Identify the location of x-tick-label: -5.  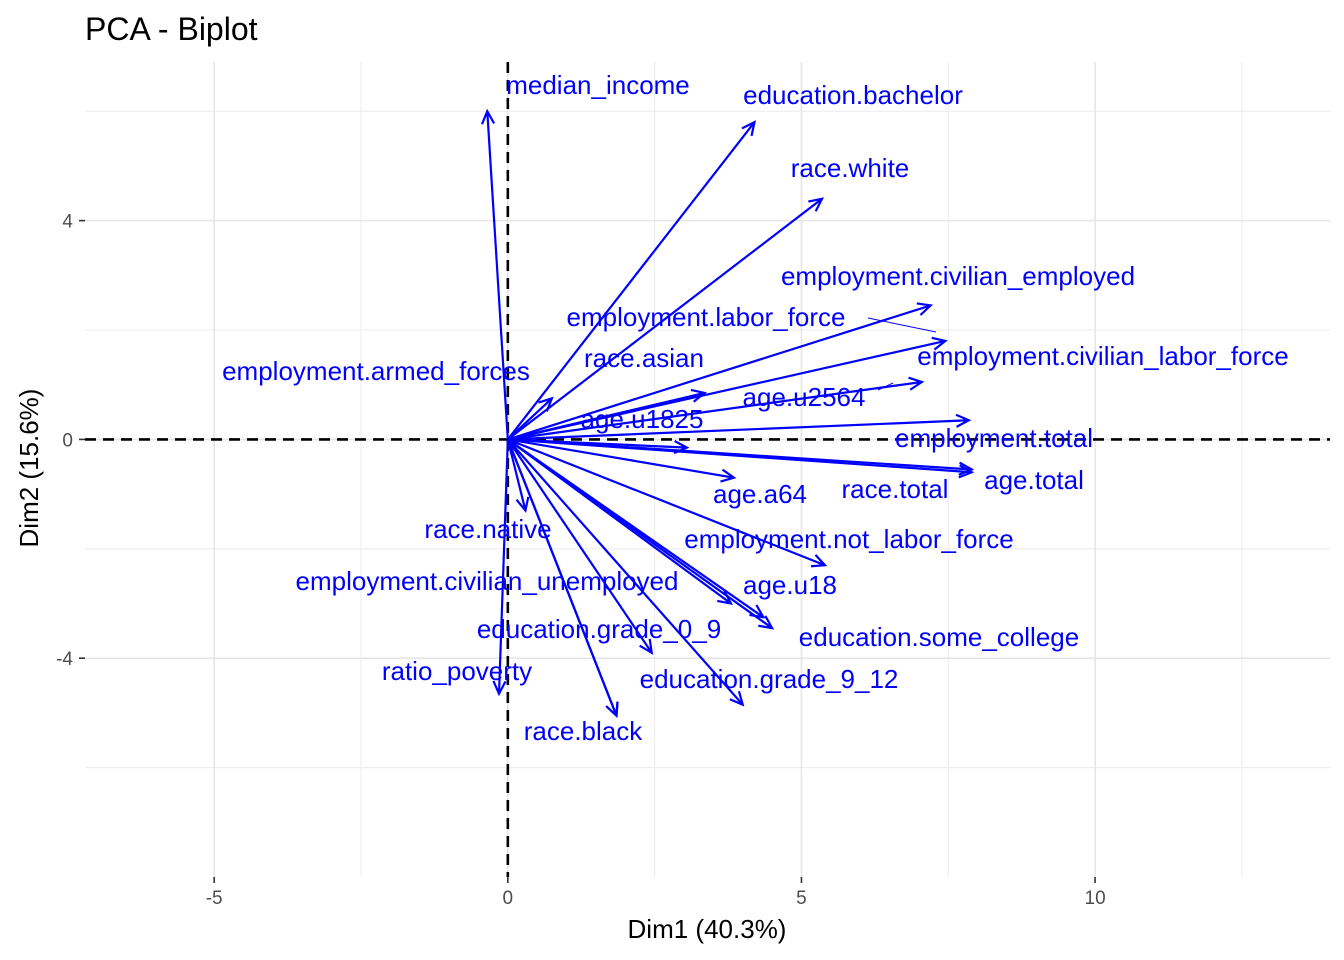
(214, 898).